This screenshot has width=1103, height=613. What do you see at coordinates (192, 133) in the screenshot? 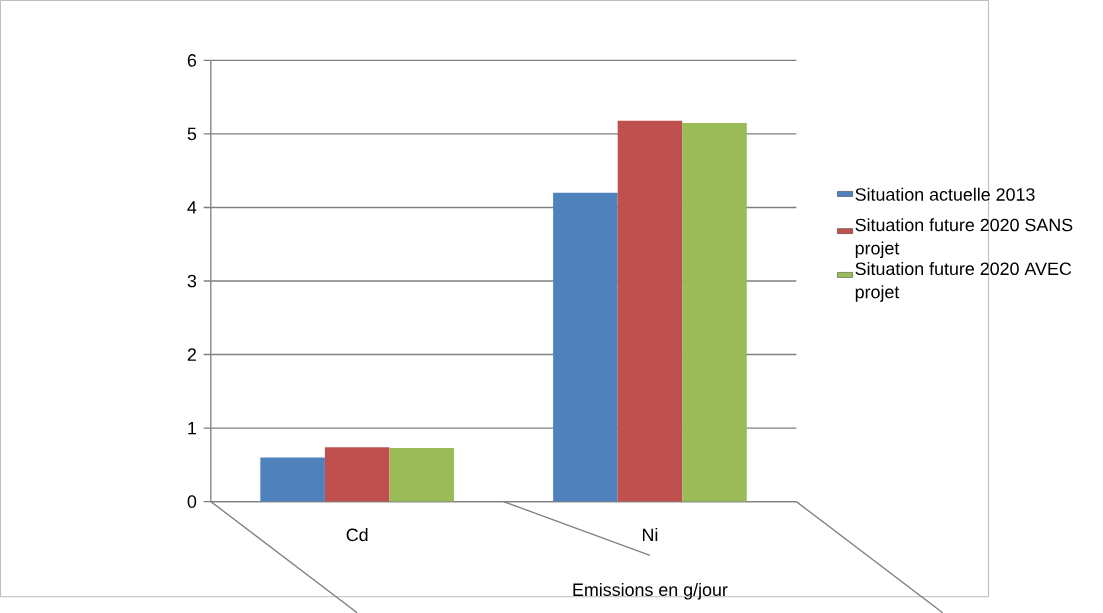
I see `y-tick-label: 5` at bounding box center [192, 133].